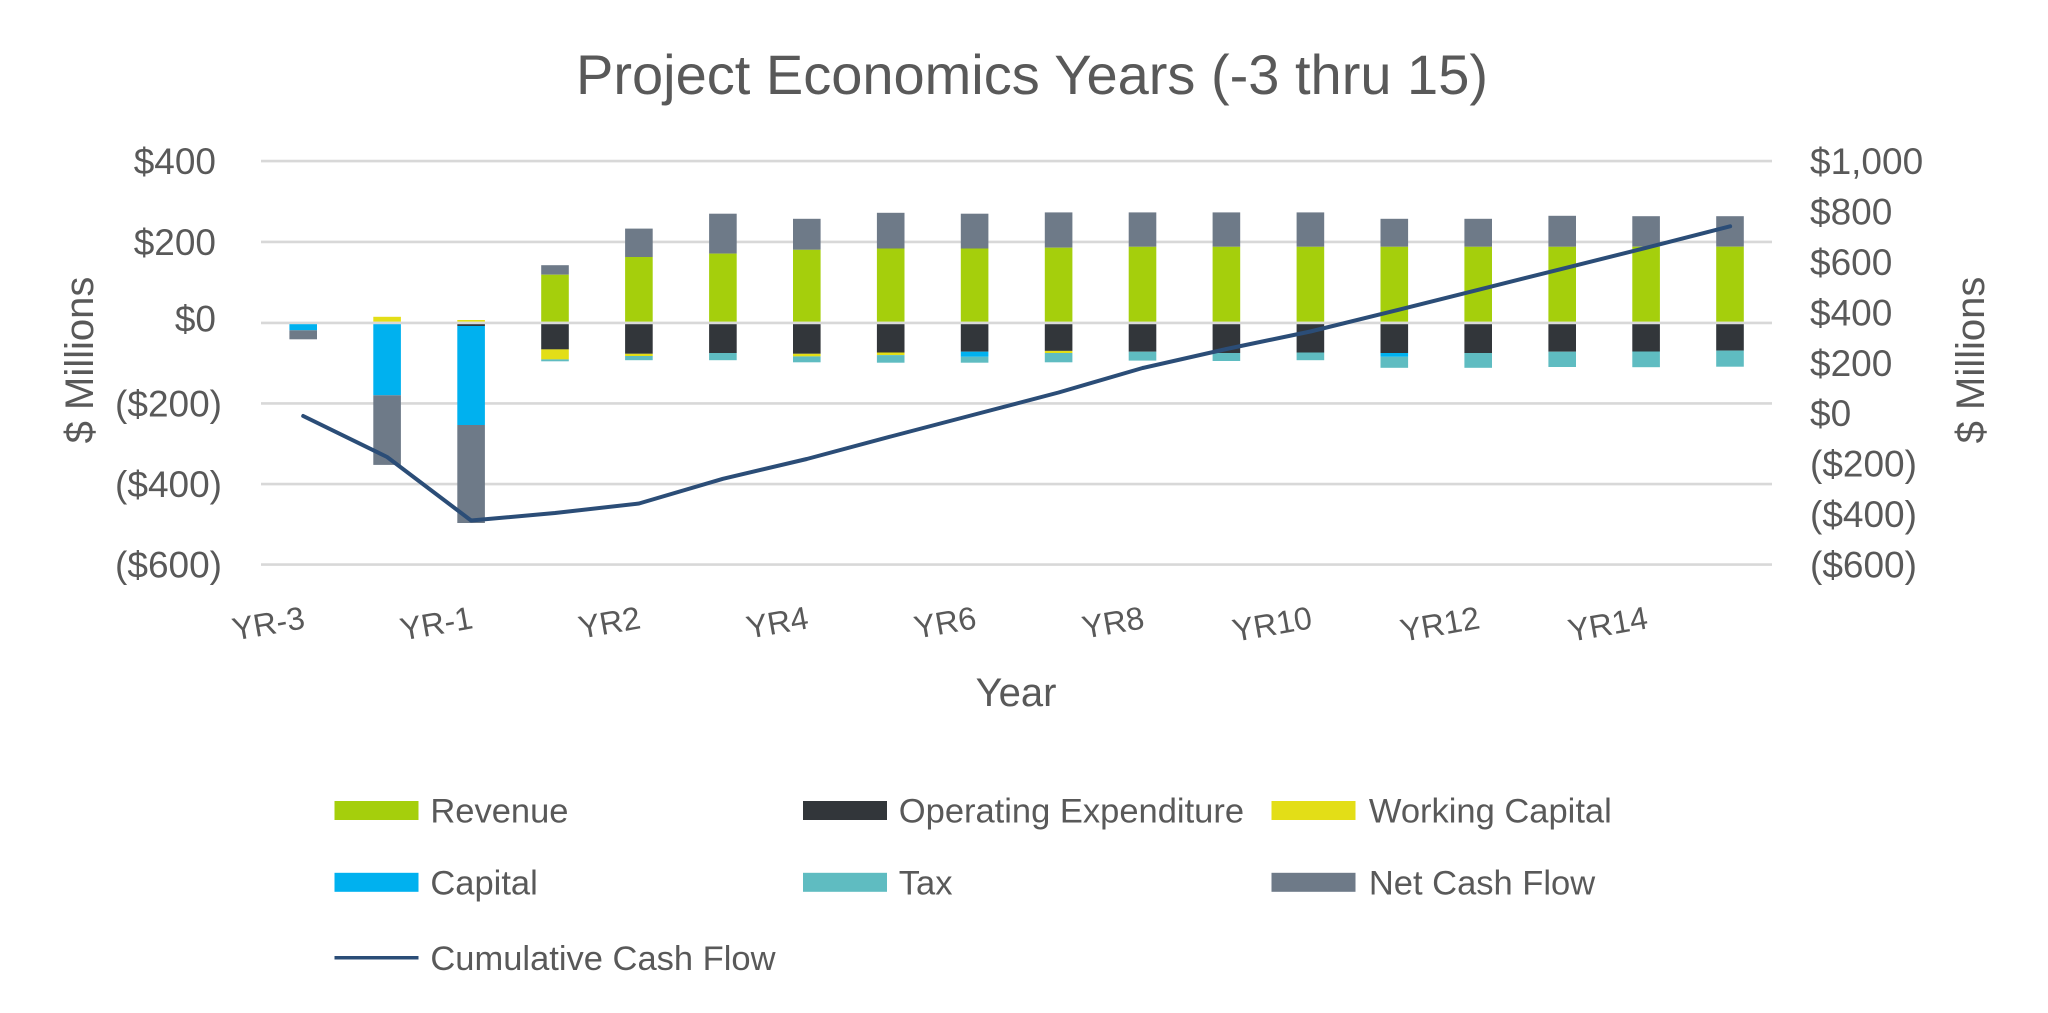 Image resolution: width=2048 pixels, height=1013 pixels. I want to click on svg-text:Project Economics Years (-3 th: Project Economics Years (-3 thru 15), so click(1032, 74).